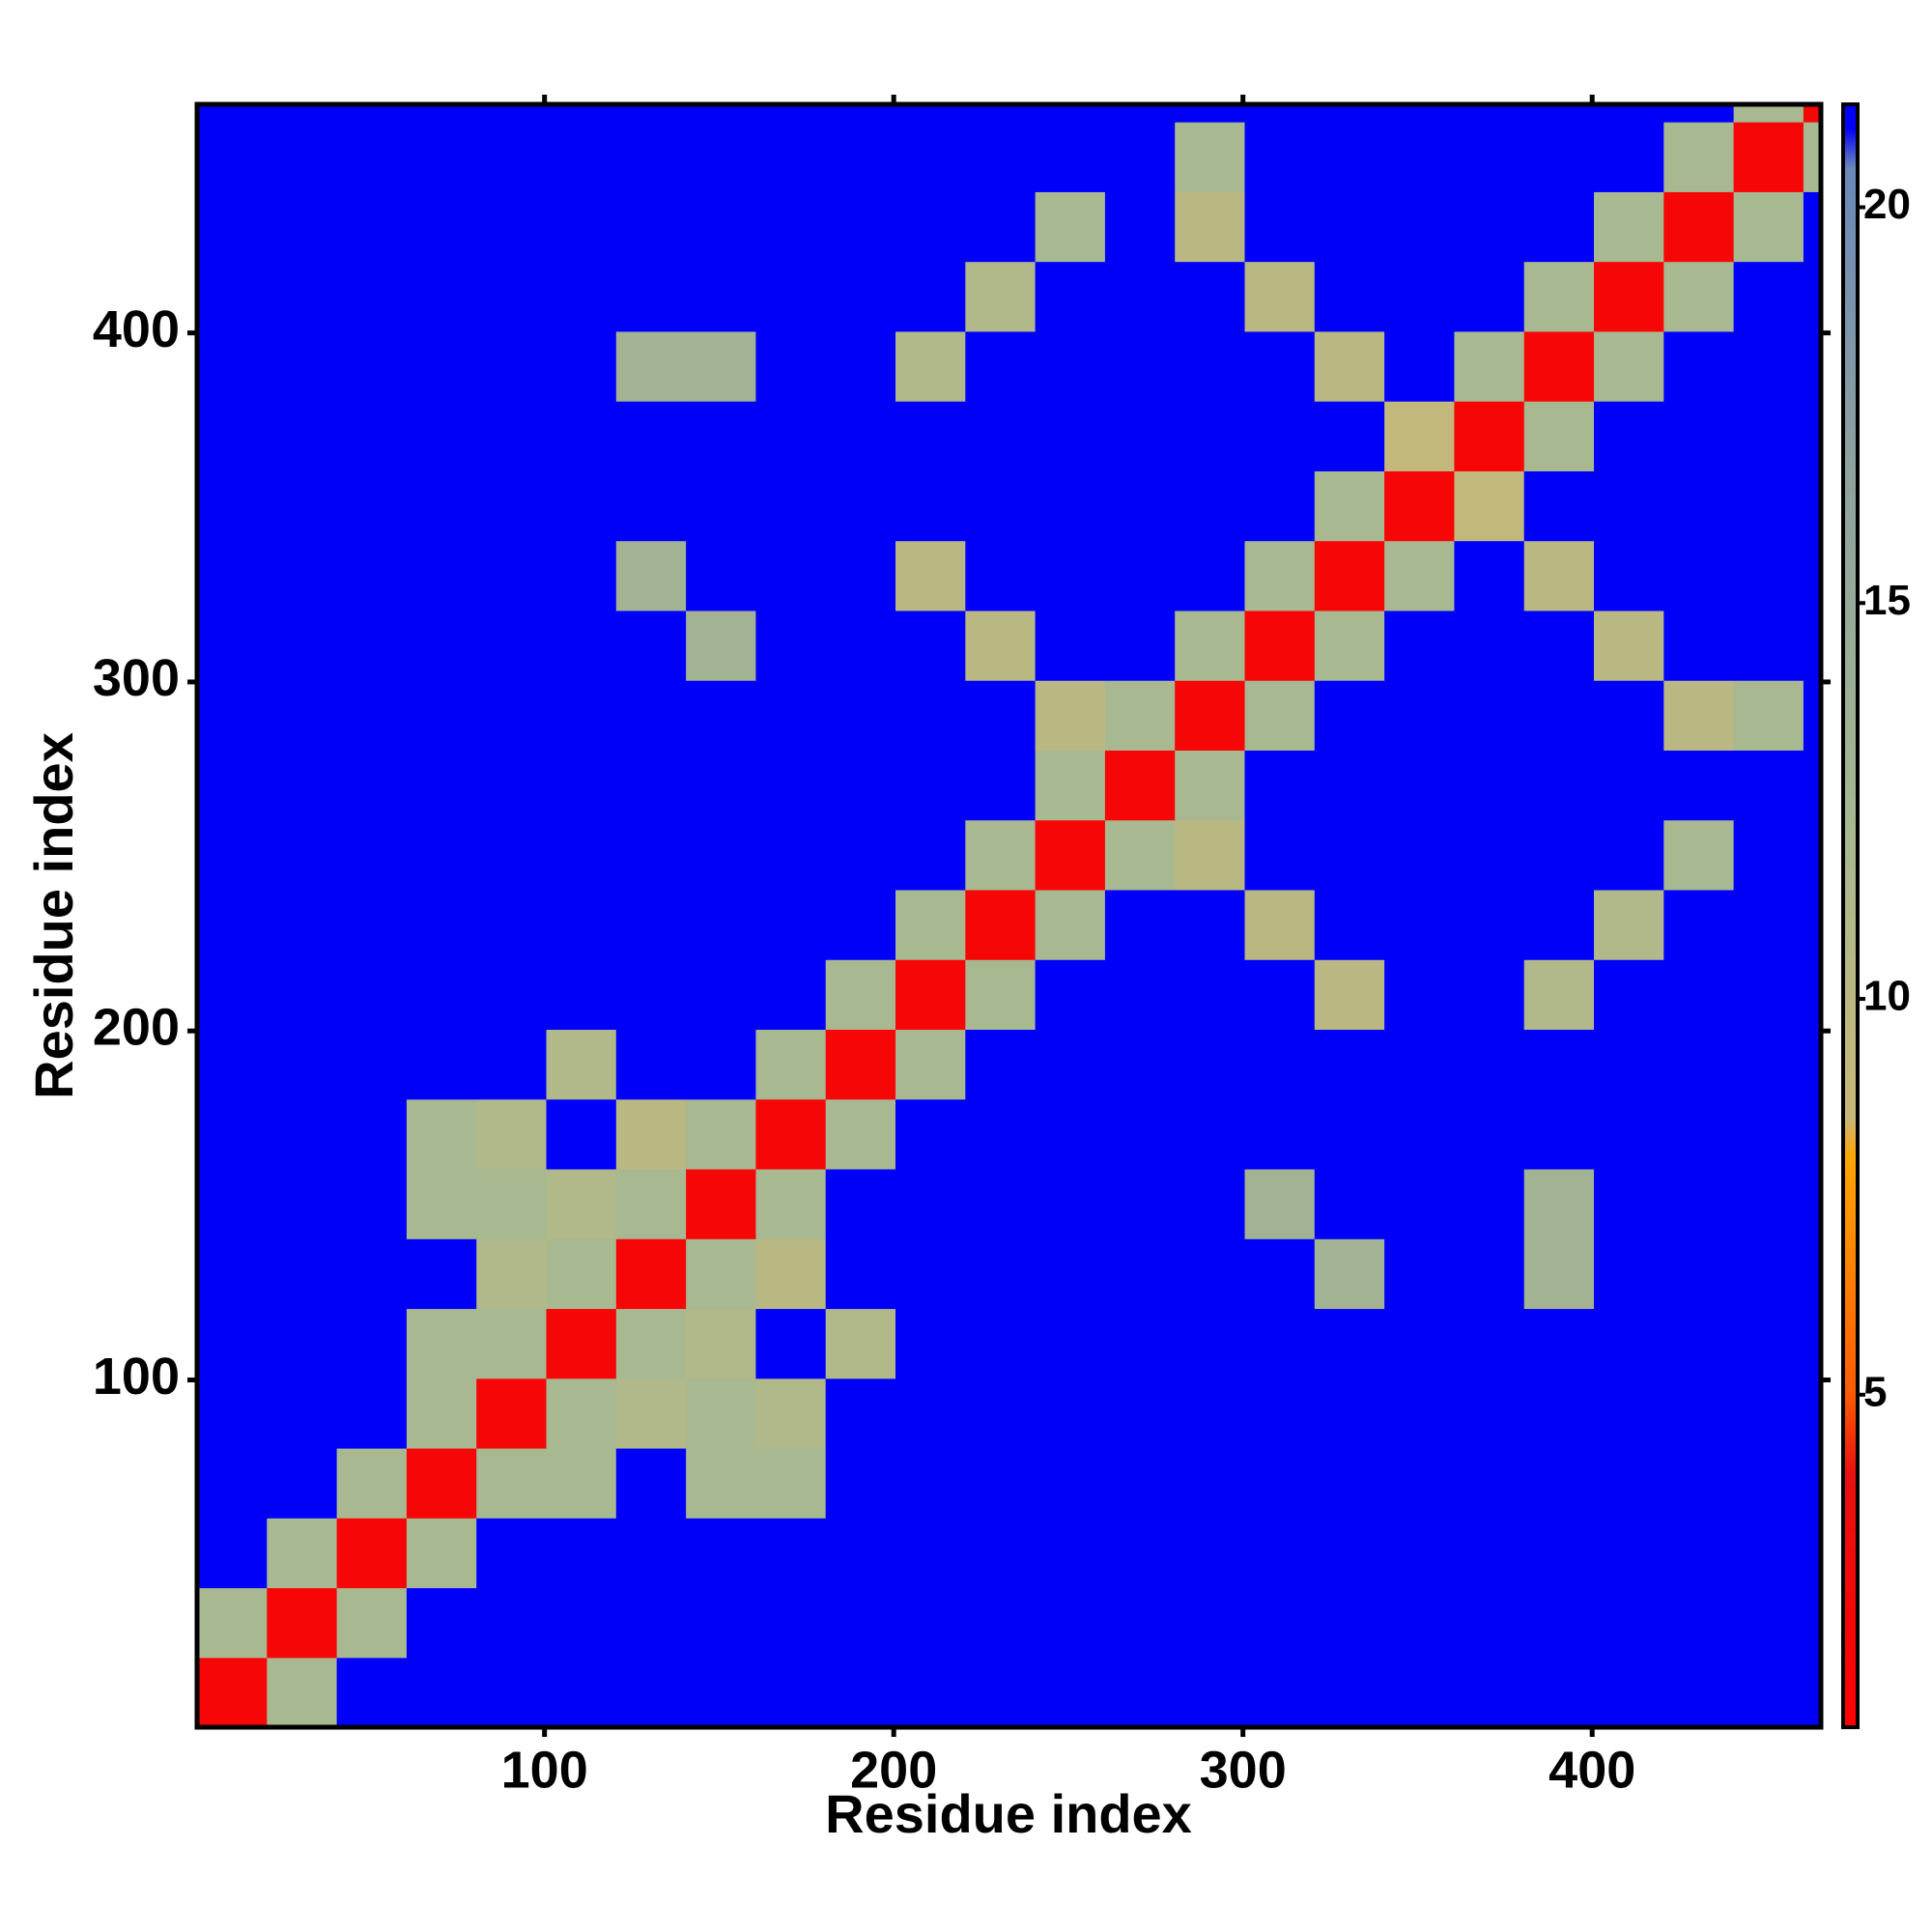 This screenshot has width=1932, height=1932. What do you see at coordinates (136, 1027) in the screenshot?
I see `y-tick-label: 200` at bounding box center [136, 1027].